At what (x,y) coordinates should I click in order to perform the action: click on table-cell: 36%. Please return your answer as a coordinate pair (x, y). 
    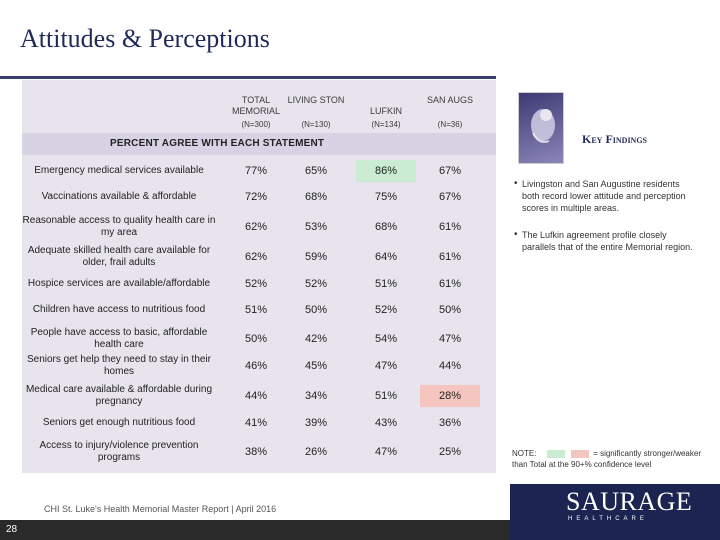
    Looking at the image, I should click on (450, 423).